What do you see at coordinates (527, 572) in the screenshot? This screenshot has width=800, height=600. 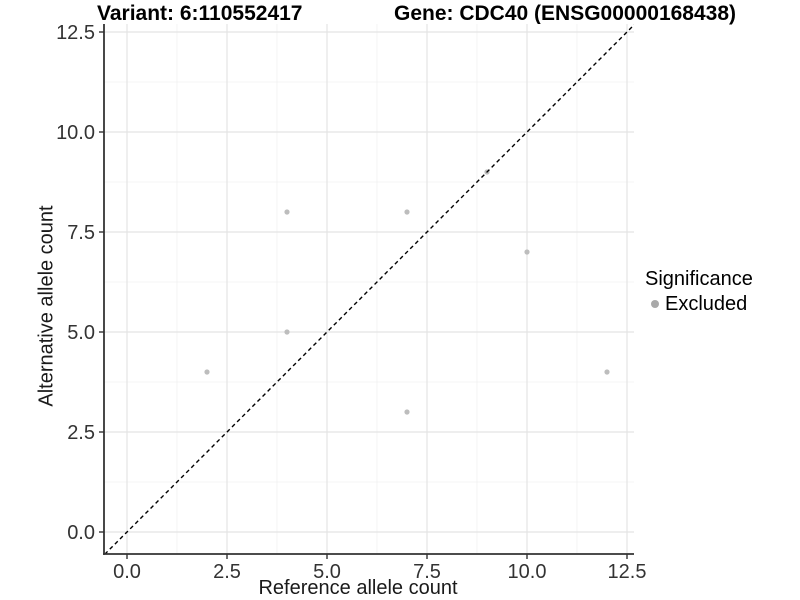 I see `x-tick-label: 10.0` at bounding box center [527, 572].